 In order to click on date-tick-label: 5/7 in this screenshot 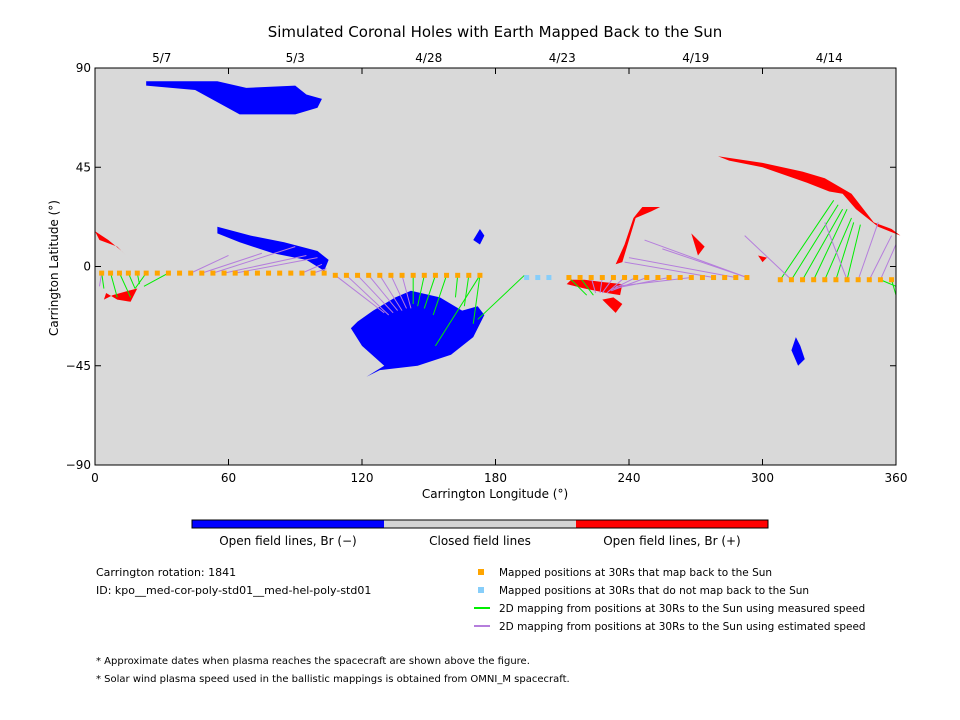, I will do `click(161, 58)`.